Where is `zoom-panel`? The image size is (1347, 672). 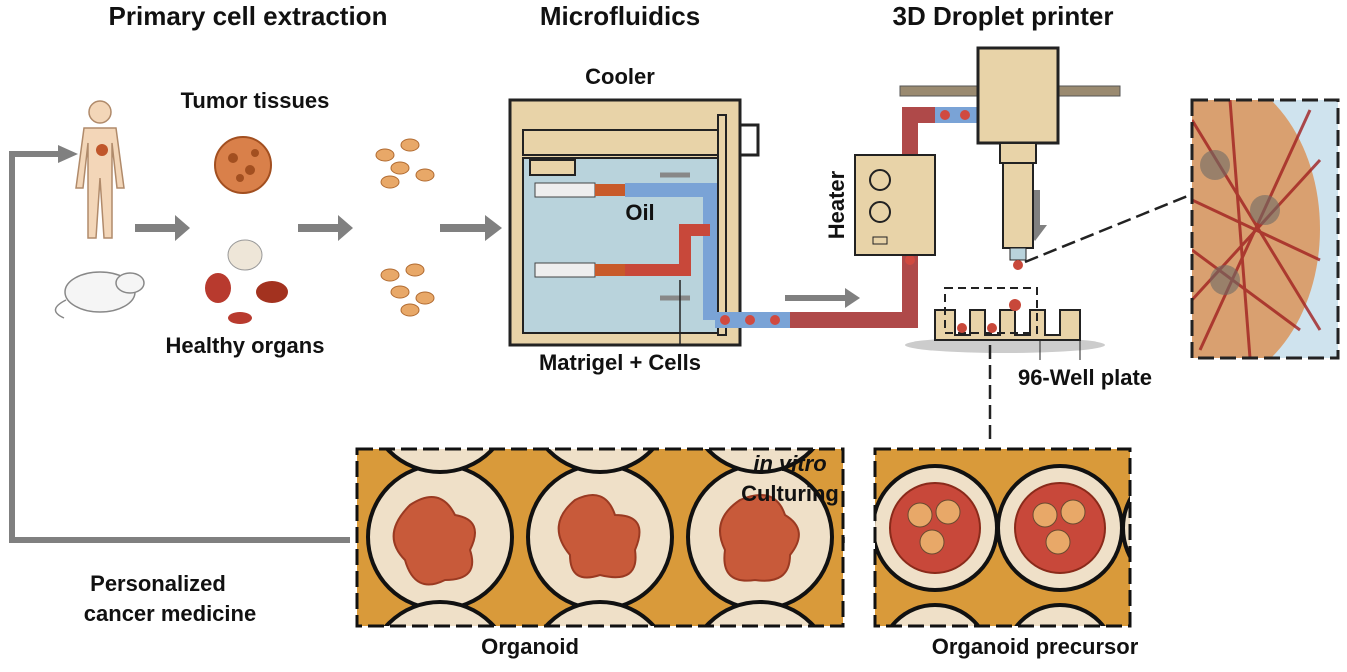 zoom-panel is located at coordinates (1265, 229).